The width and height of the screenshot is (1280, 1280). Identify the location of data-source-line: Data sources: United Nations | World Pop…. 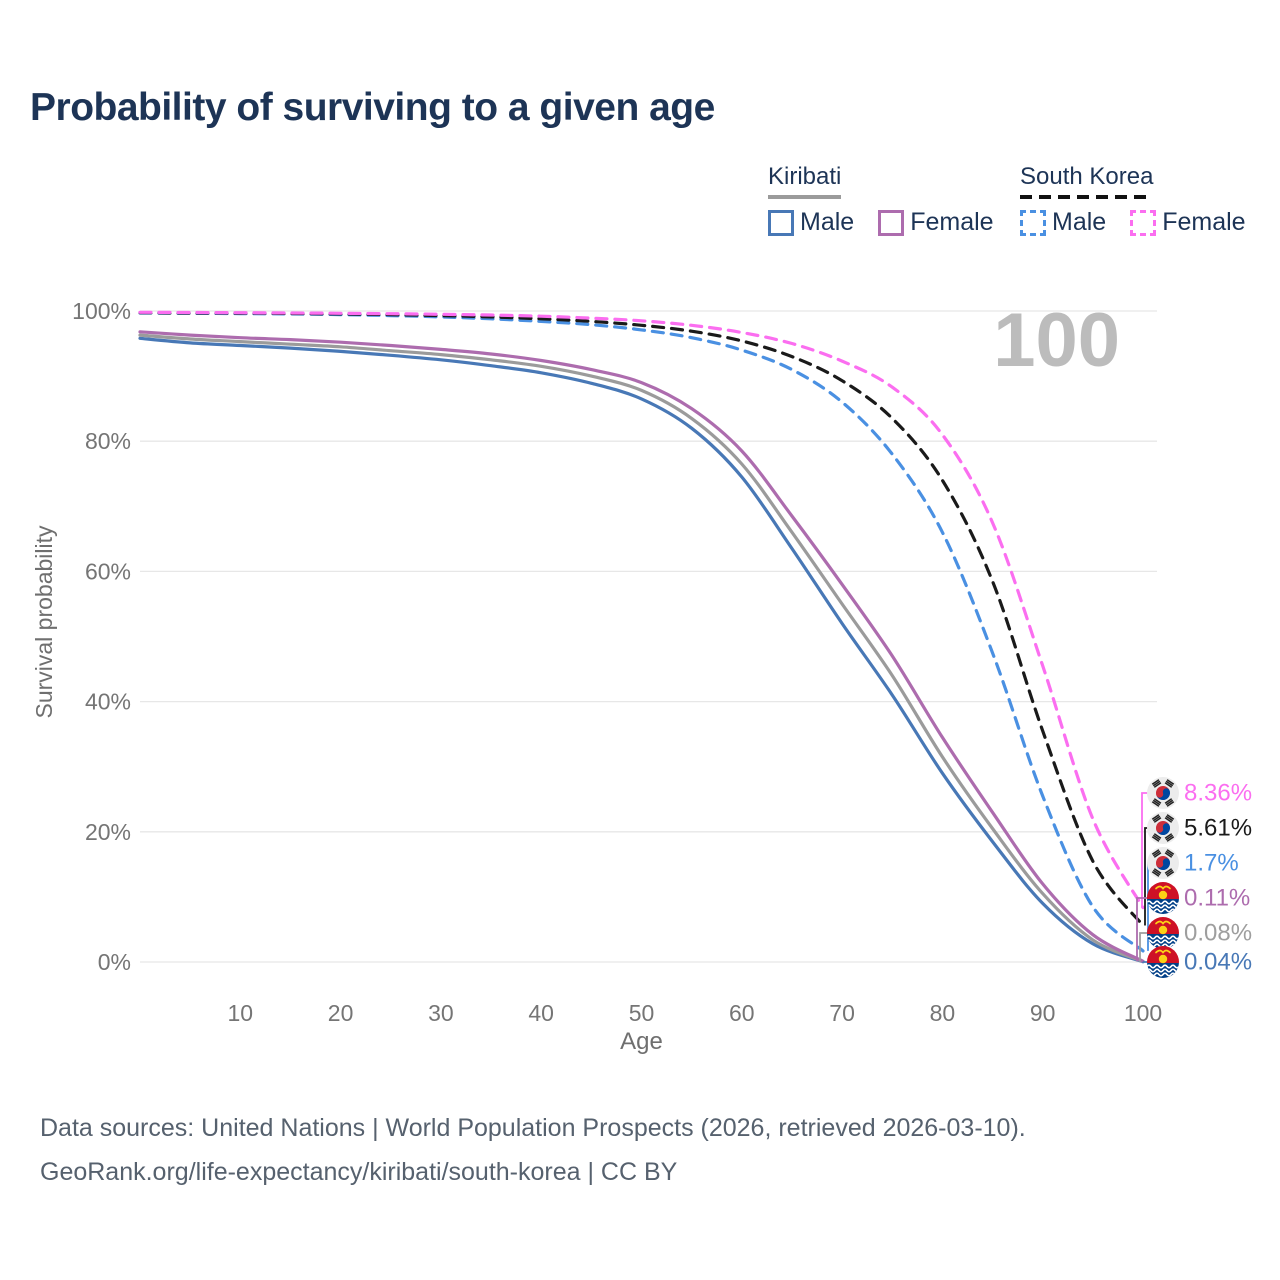
(533, 1128).